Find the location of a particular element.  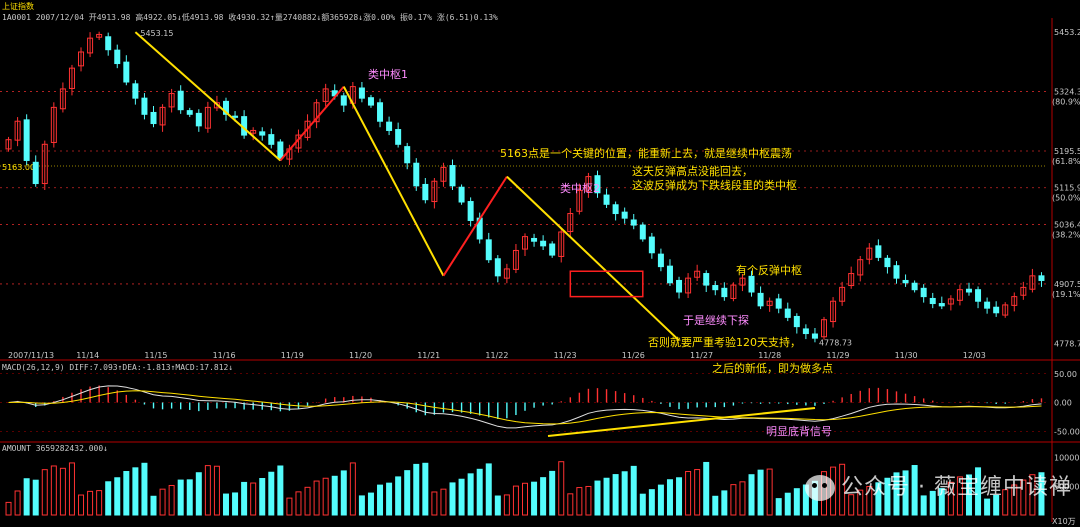

date-tick-label: 11/16 is located at coordinates (224, 355).